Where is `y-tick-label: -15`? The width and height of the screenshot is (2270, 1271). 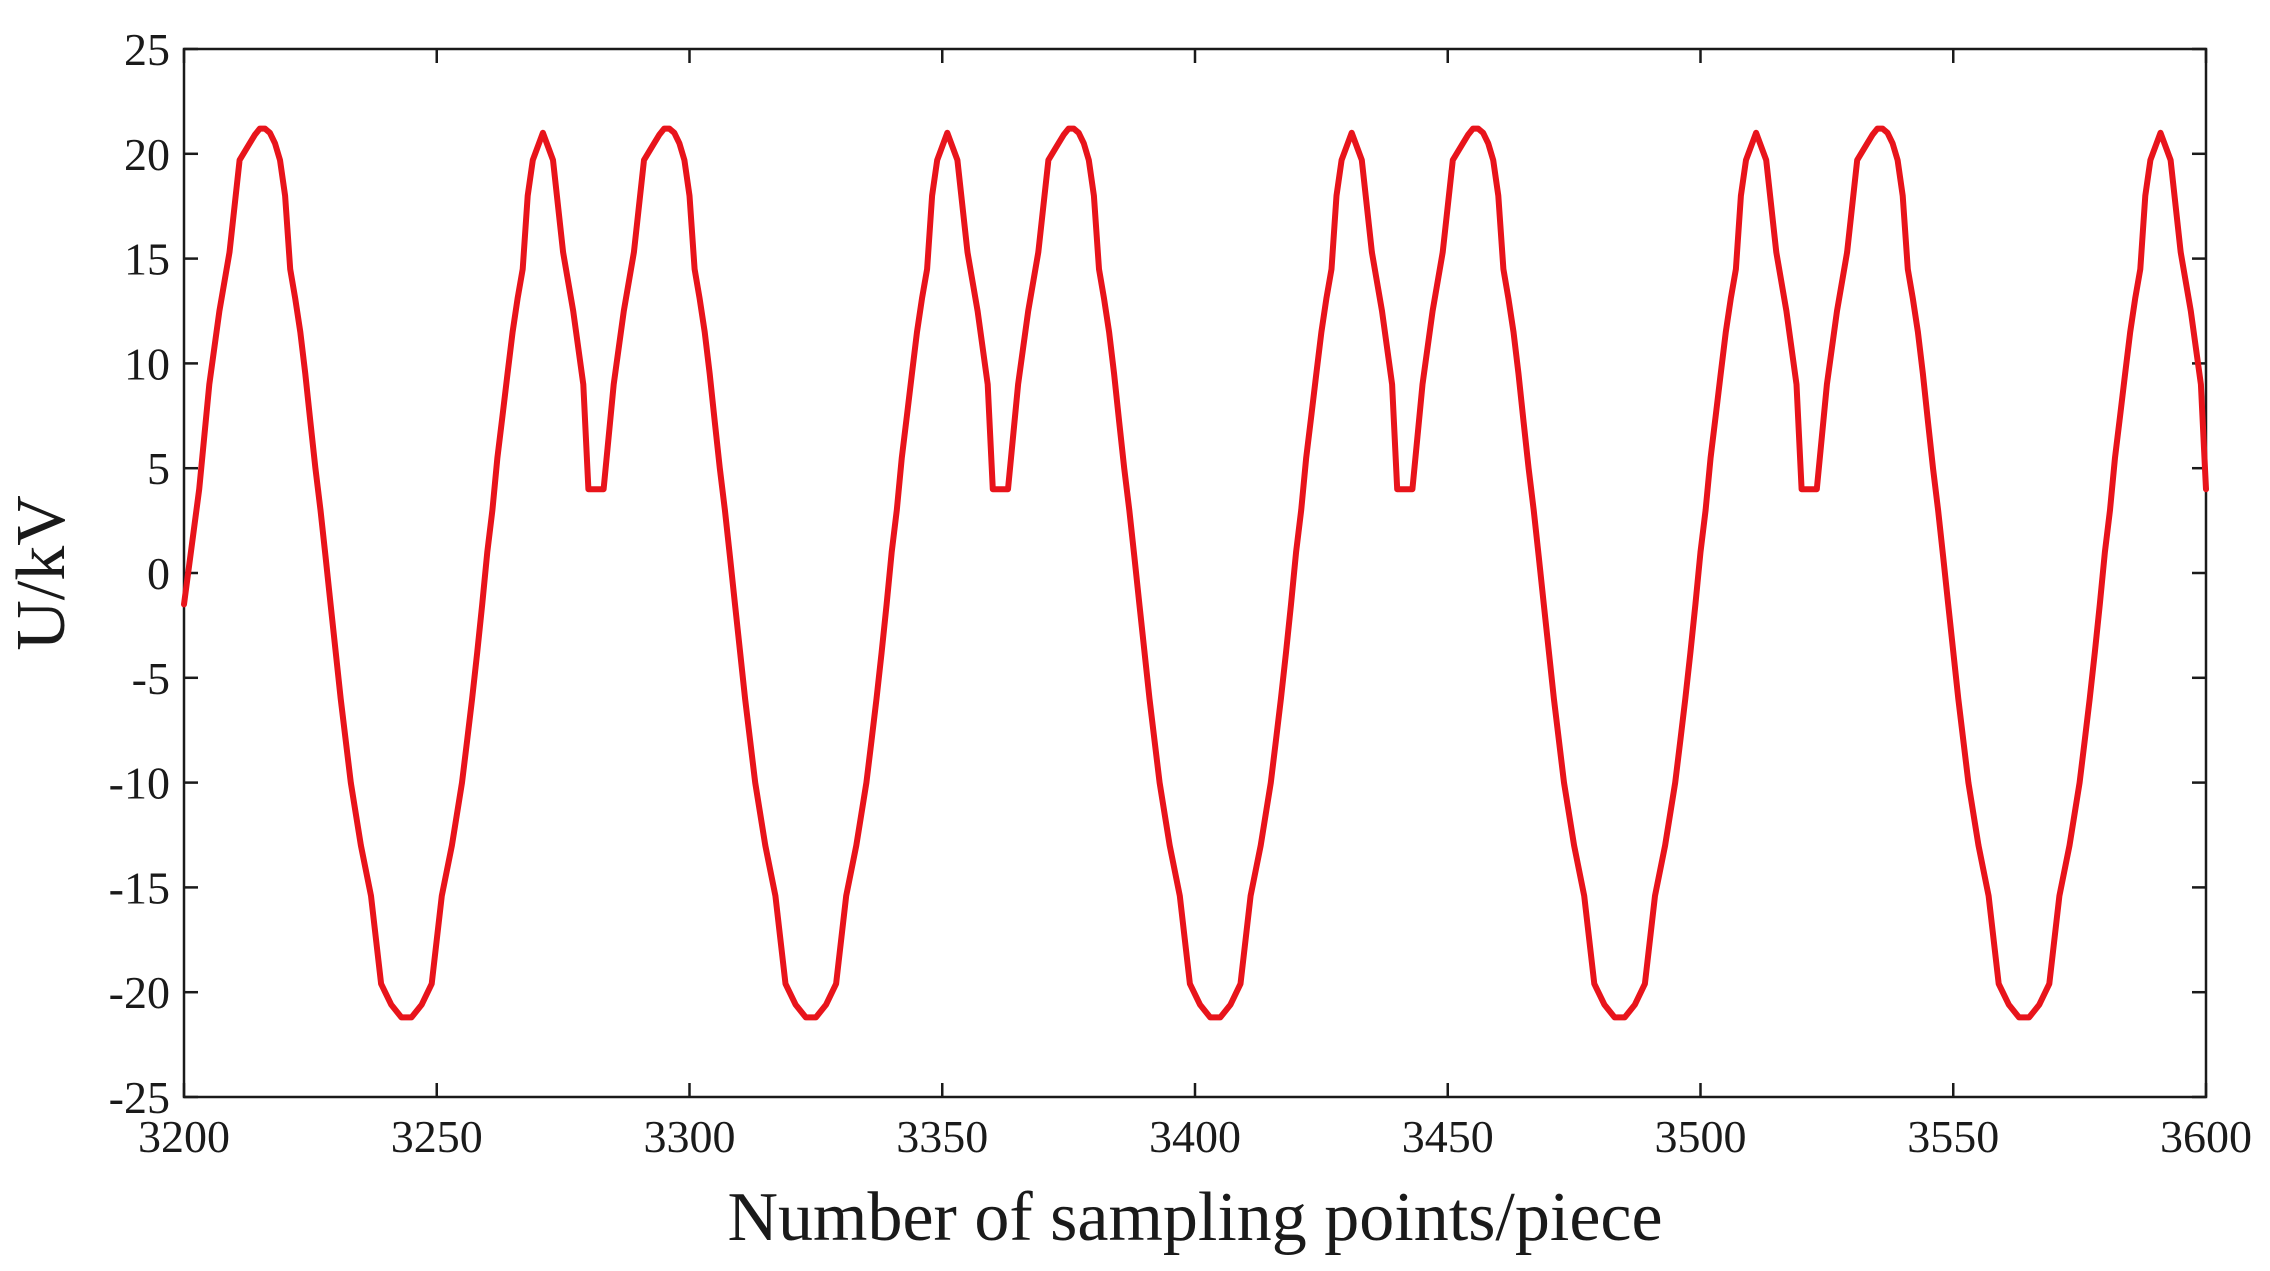
y-tick-label: -15 is located at coordinates (139, 887).